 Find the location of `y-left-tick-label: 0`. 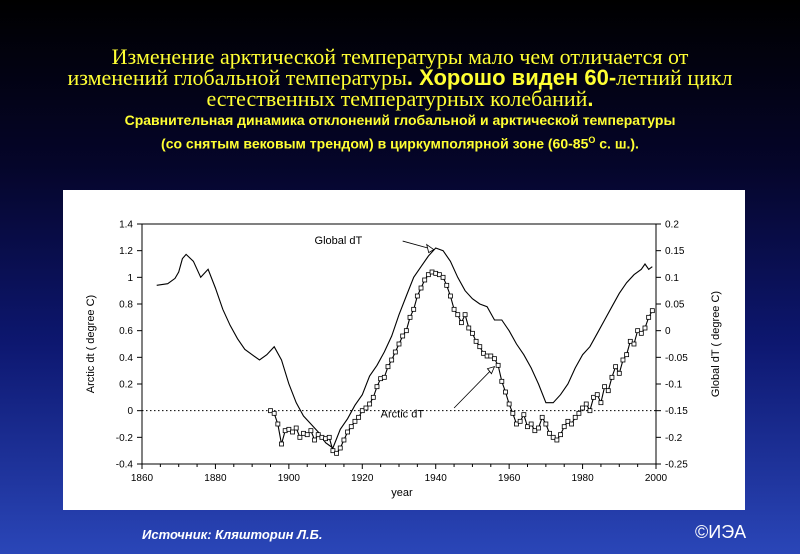

y-left-tick-label: 0 is located at coordinates (130, 411).